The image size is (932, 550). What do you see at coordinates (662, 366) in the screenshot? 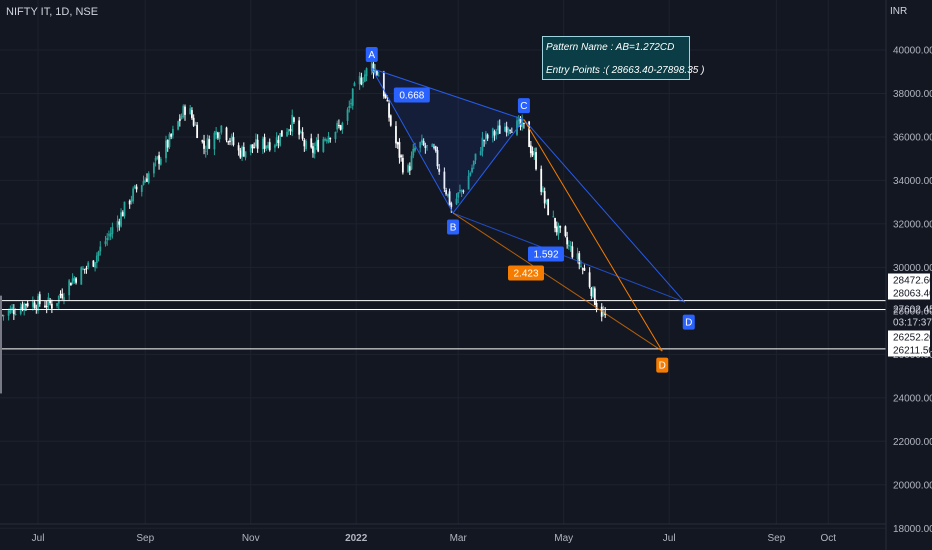
I see `point-label-d-orange: D` at bounding box center [662, 366].